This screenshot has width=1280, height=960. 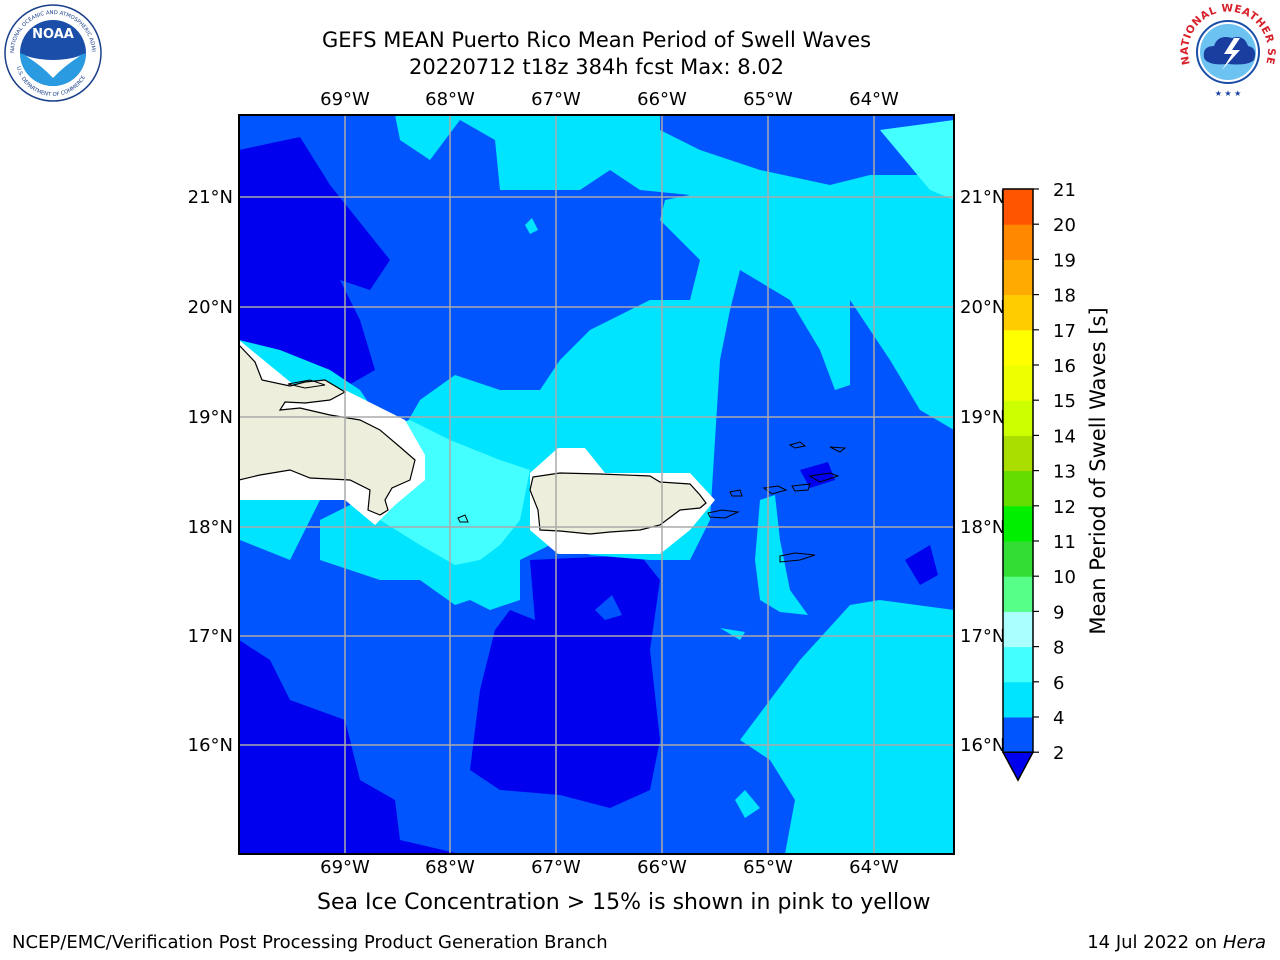 I want to click on colorbar-tick-label: 8, so click(x=1058, y=648).